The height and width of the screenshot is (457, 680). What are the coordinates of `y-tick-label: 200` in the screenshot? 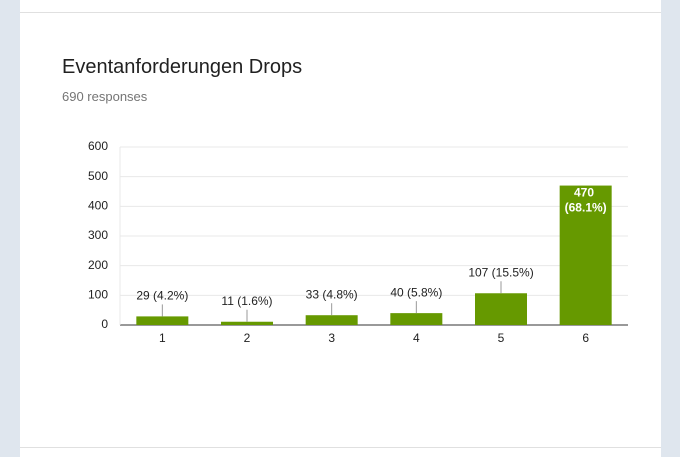 It's located at (98, 265).